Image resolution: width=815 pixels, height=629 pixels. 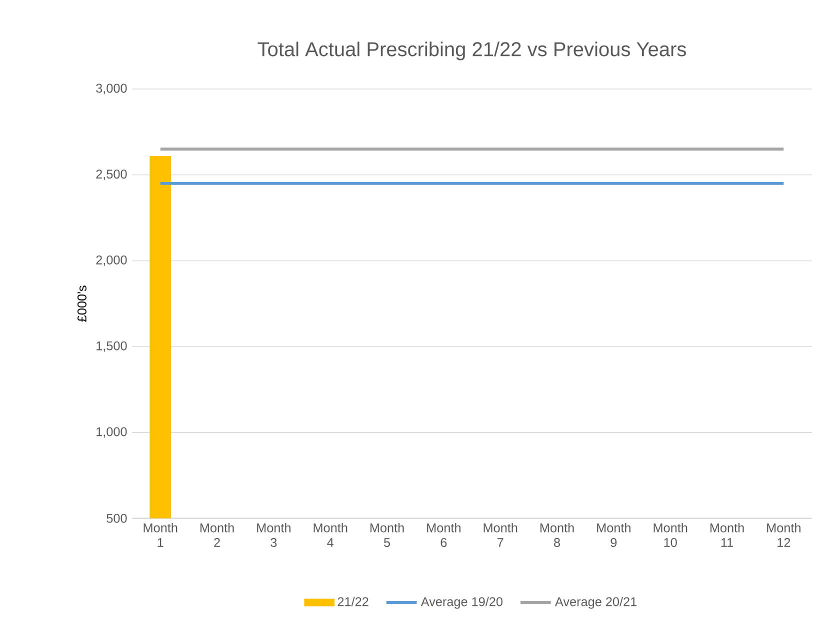 I want to click on y-tick-label: 1,500, so click(x=111, y=346).